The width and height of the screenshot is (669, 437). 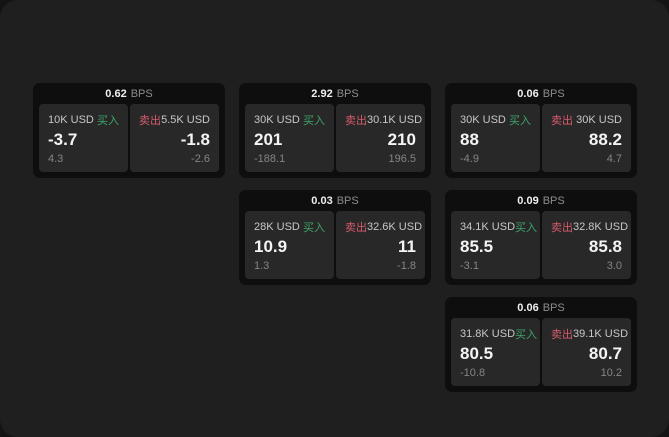 What do you see at coordinates (289, 245) in the screenshot?
I see `buy-panel: 28K USD 买入 10.9 1.3` at bounding box center [289, 245].